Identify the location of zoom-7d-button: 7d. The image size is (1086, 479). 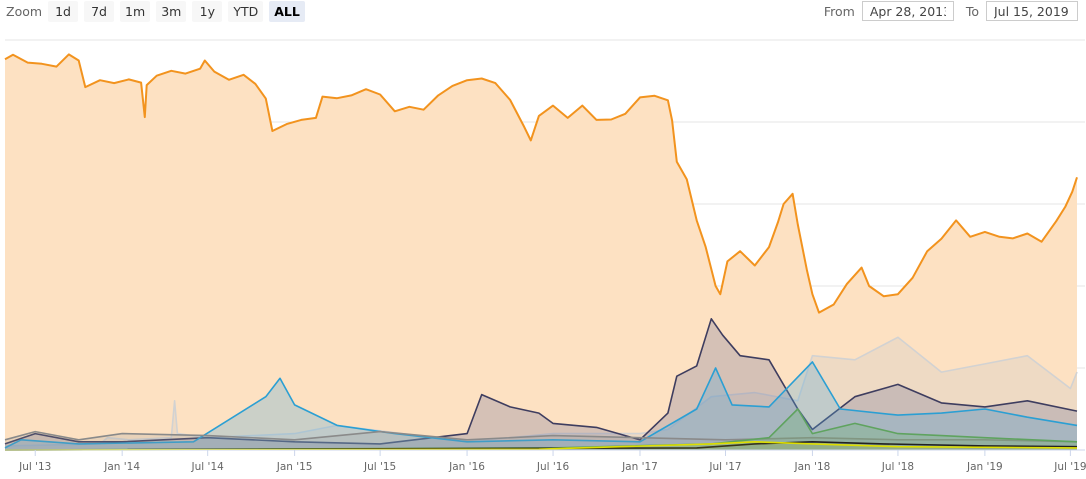
(99, 11).